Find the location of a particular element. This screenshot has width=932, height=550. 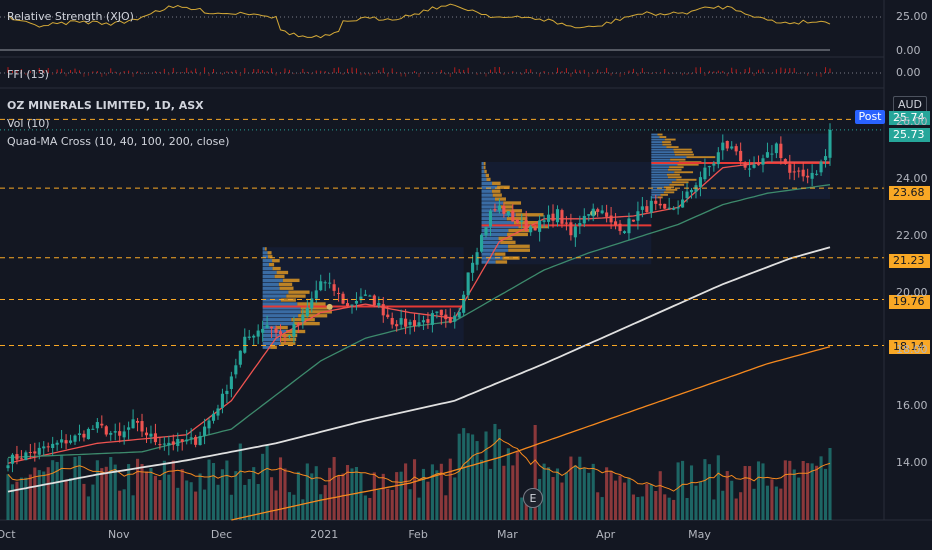

quad-ma-legend: Quad-MA Cross (10, 40, 100, 200, close) is located at coordinates (118, 141).